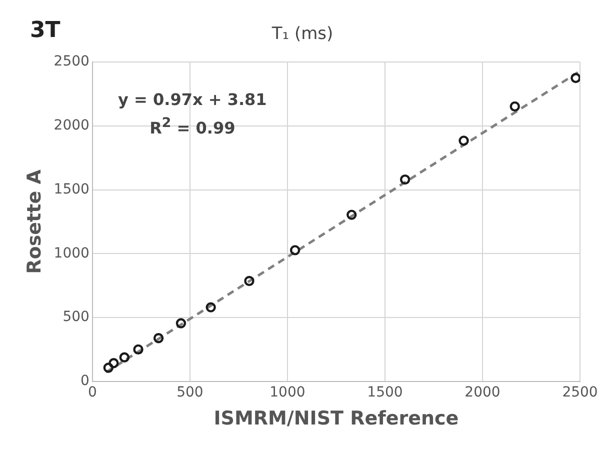  What do you see at coordinates (336, 419) in the screenshot?
I see `x-axis-title: ISMRM/NIST Reference` at bounding box center [336, 419].